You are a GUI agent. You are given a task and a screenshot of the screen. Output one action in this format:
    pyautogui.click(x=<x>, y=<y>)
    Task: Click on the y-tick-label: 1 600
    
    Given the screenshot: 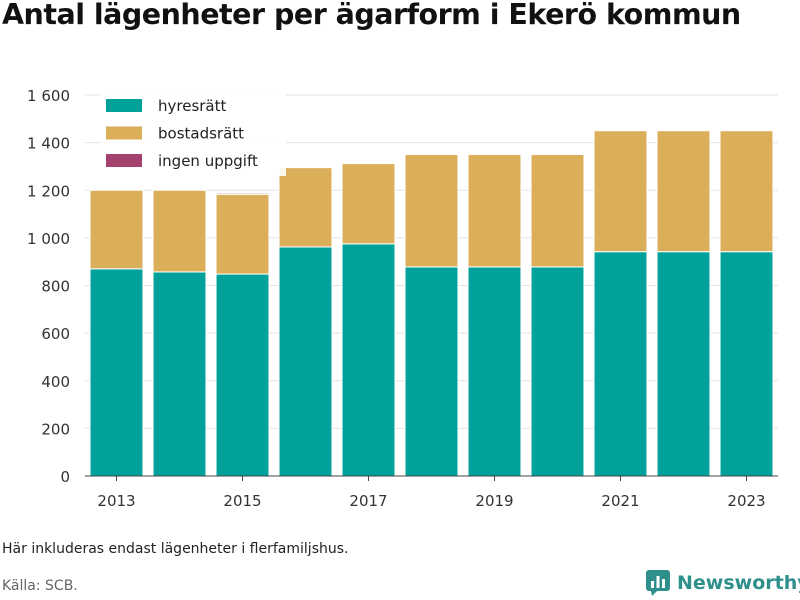 What is the action you would take?
    pyautogui.click(x=48, y=96)
    